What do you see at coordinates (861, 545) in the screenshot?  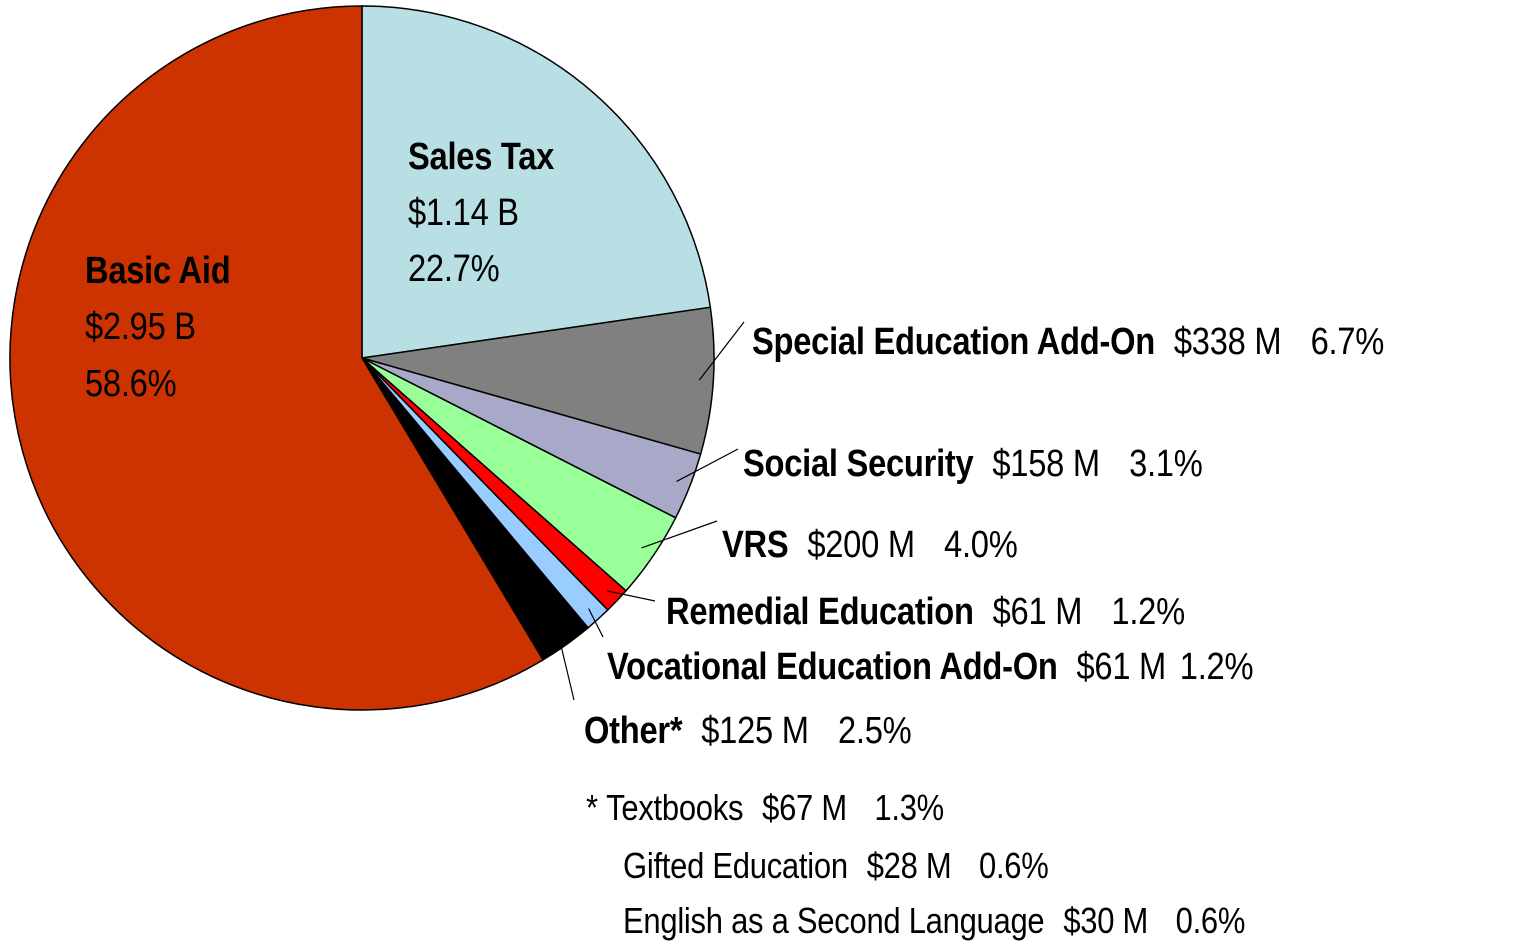 I see `callout-amount: $200 M` at bounding box center [861, 545].